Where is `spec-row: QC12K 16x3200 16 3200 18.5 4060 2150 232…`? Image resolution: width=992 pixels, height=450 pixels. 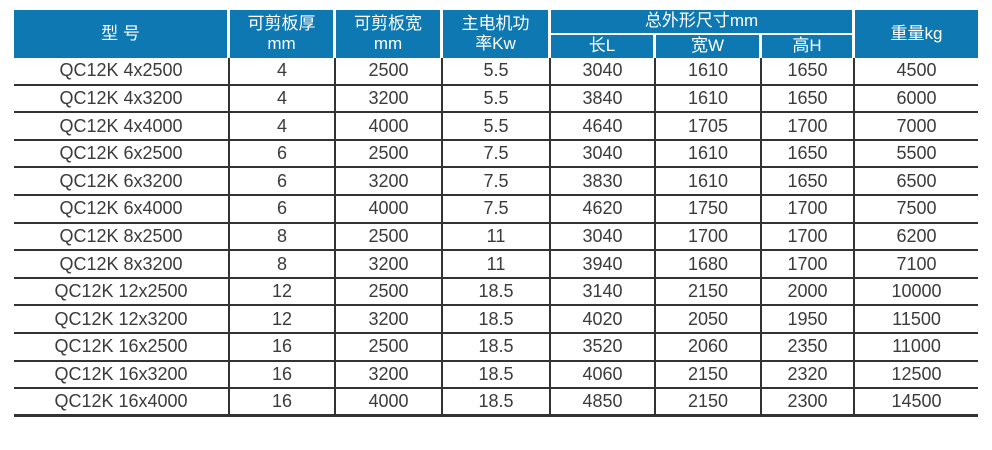 spec-row: QC12K 16x3200 16 3200 18.5 4060 2150 232… is located at coordinates (496, 375).